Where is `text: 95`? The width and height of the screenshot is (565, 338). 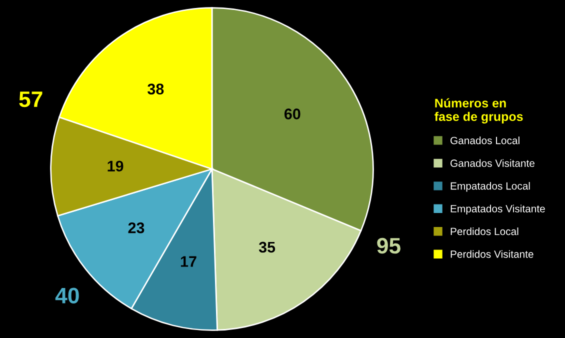
text: 95 is located at coordinates (388, 246).